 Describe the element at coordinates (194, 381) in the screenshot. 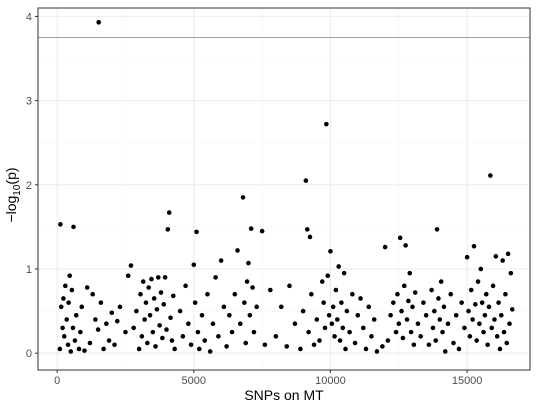

I see `x-tick-label: 5000` at that location.